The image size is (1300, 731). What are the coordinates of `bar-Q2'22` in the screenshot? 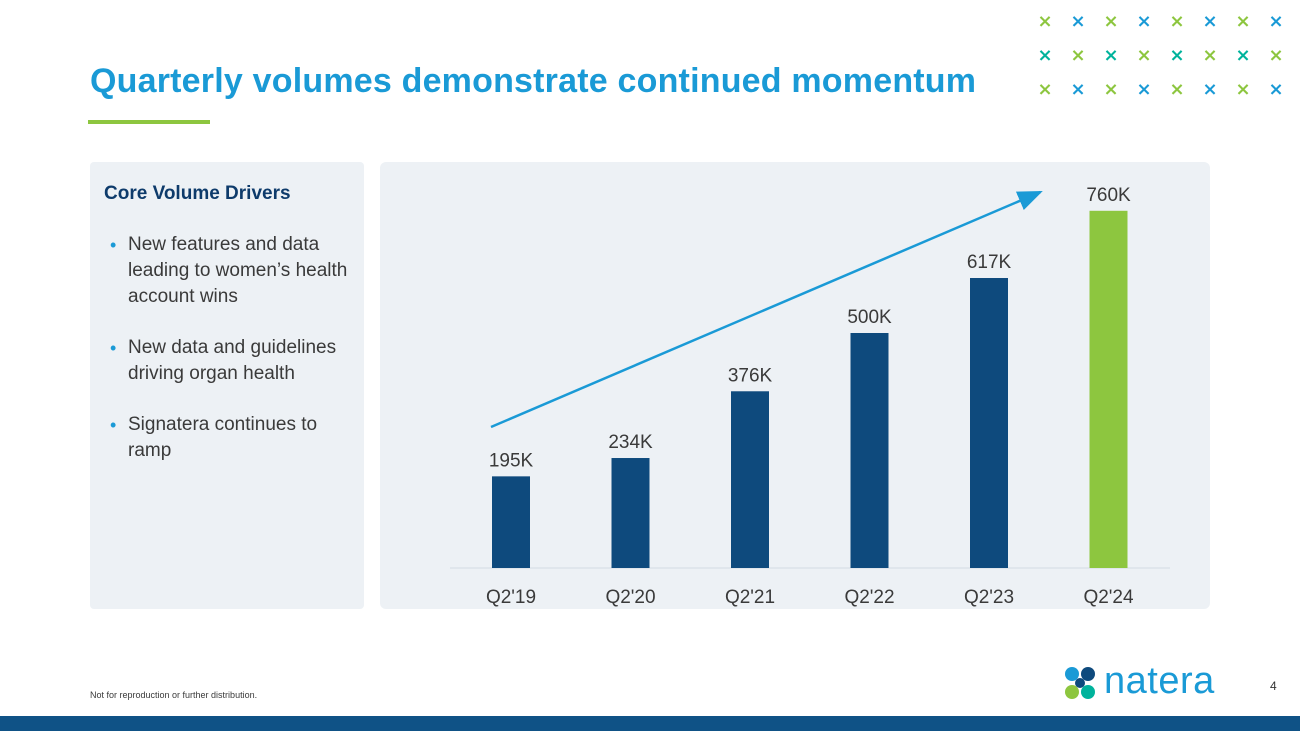 It's located at (869, 450).